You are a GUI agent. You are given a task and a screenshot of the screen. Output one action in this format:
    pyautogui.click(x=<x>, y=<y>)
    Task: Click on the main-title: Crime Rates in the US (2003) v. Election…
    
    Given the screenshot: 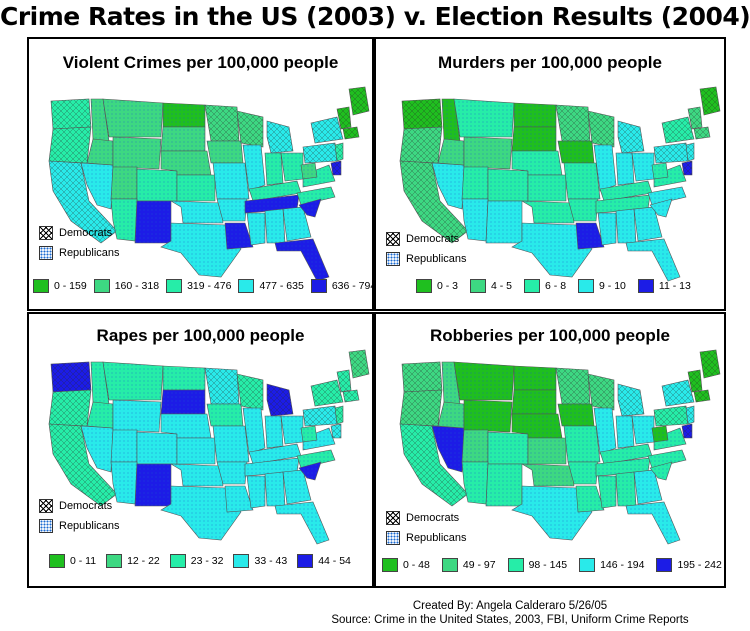 What is the action you would take?
    pyautogui.click(x=375, y=16)
    